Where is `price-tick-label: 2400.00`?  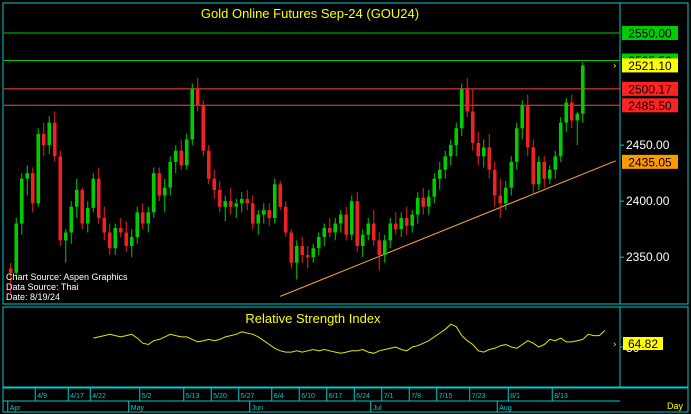
price-tick-label: 2400.00 is located at coordinates (648, 201).